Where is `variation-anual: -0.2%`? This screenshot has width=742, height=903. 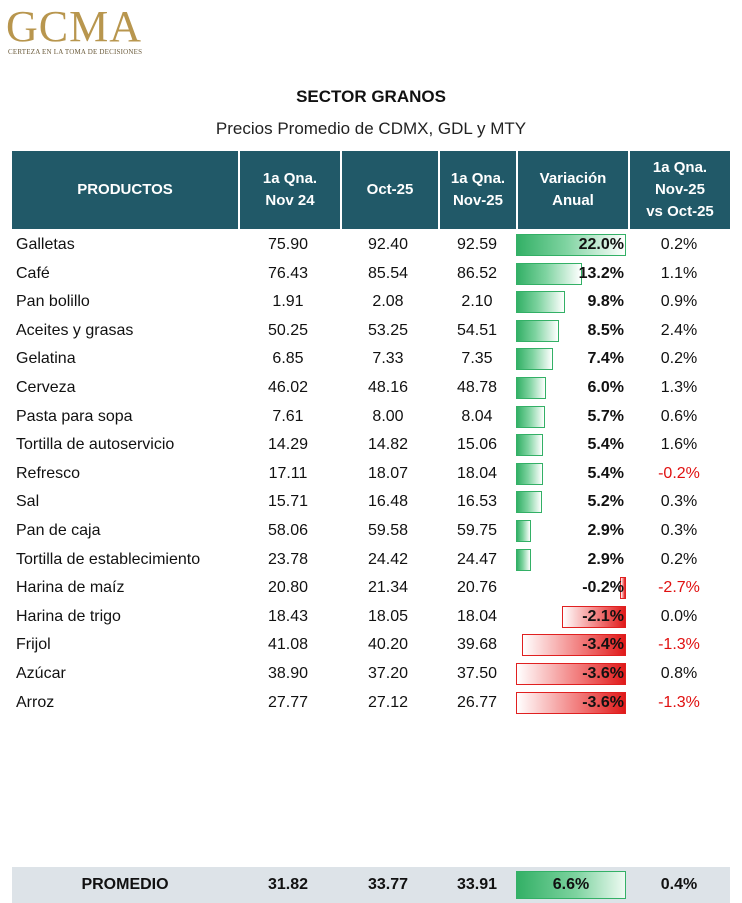
variation-anual: -0.2% is located at coordinates (603, 588).